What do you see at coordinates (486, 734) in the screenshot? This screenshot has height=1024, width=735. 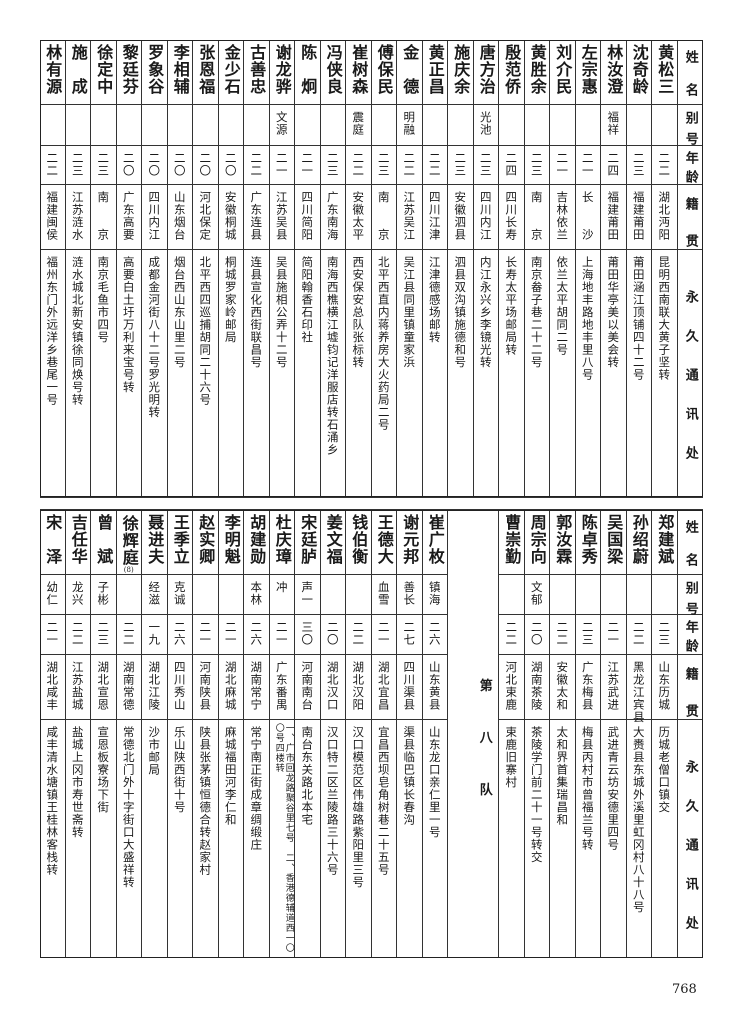 I see `team-label-column: 第八队` at bounding box center [486, 734].